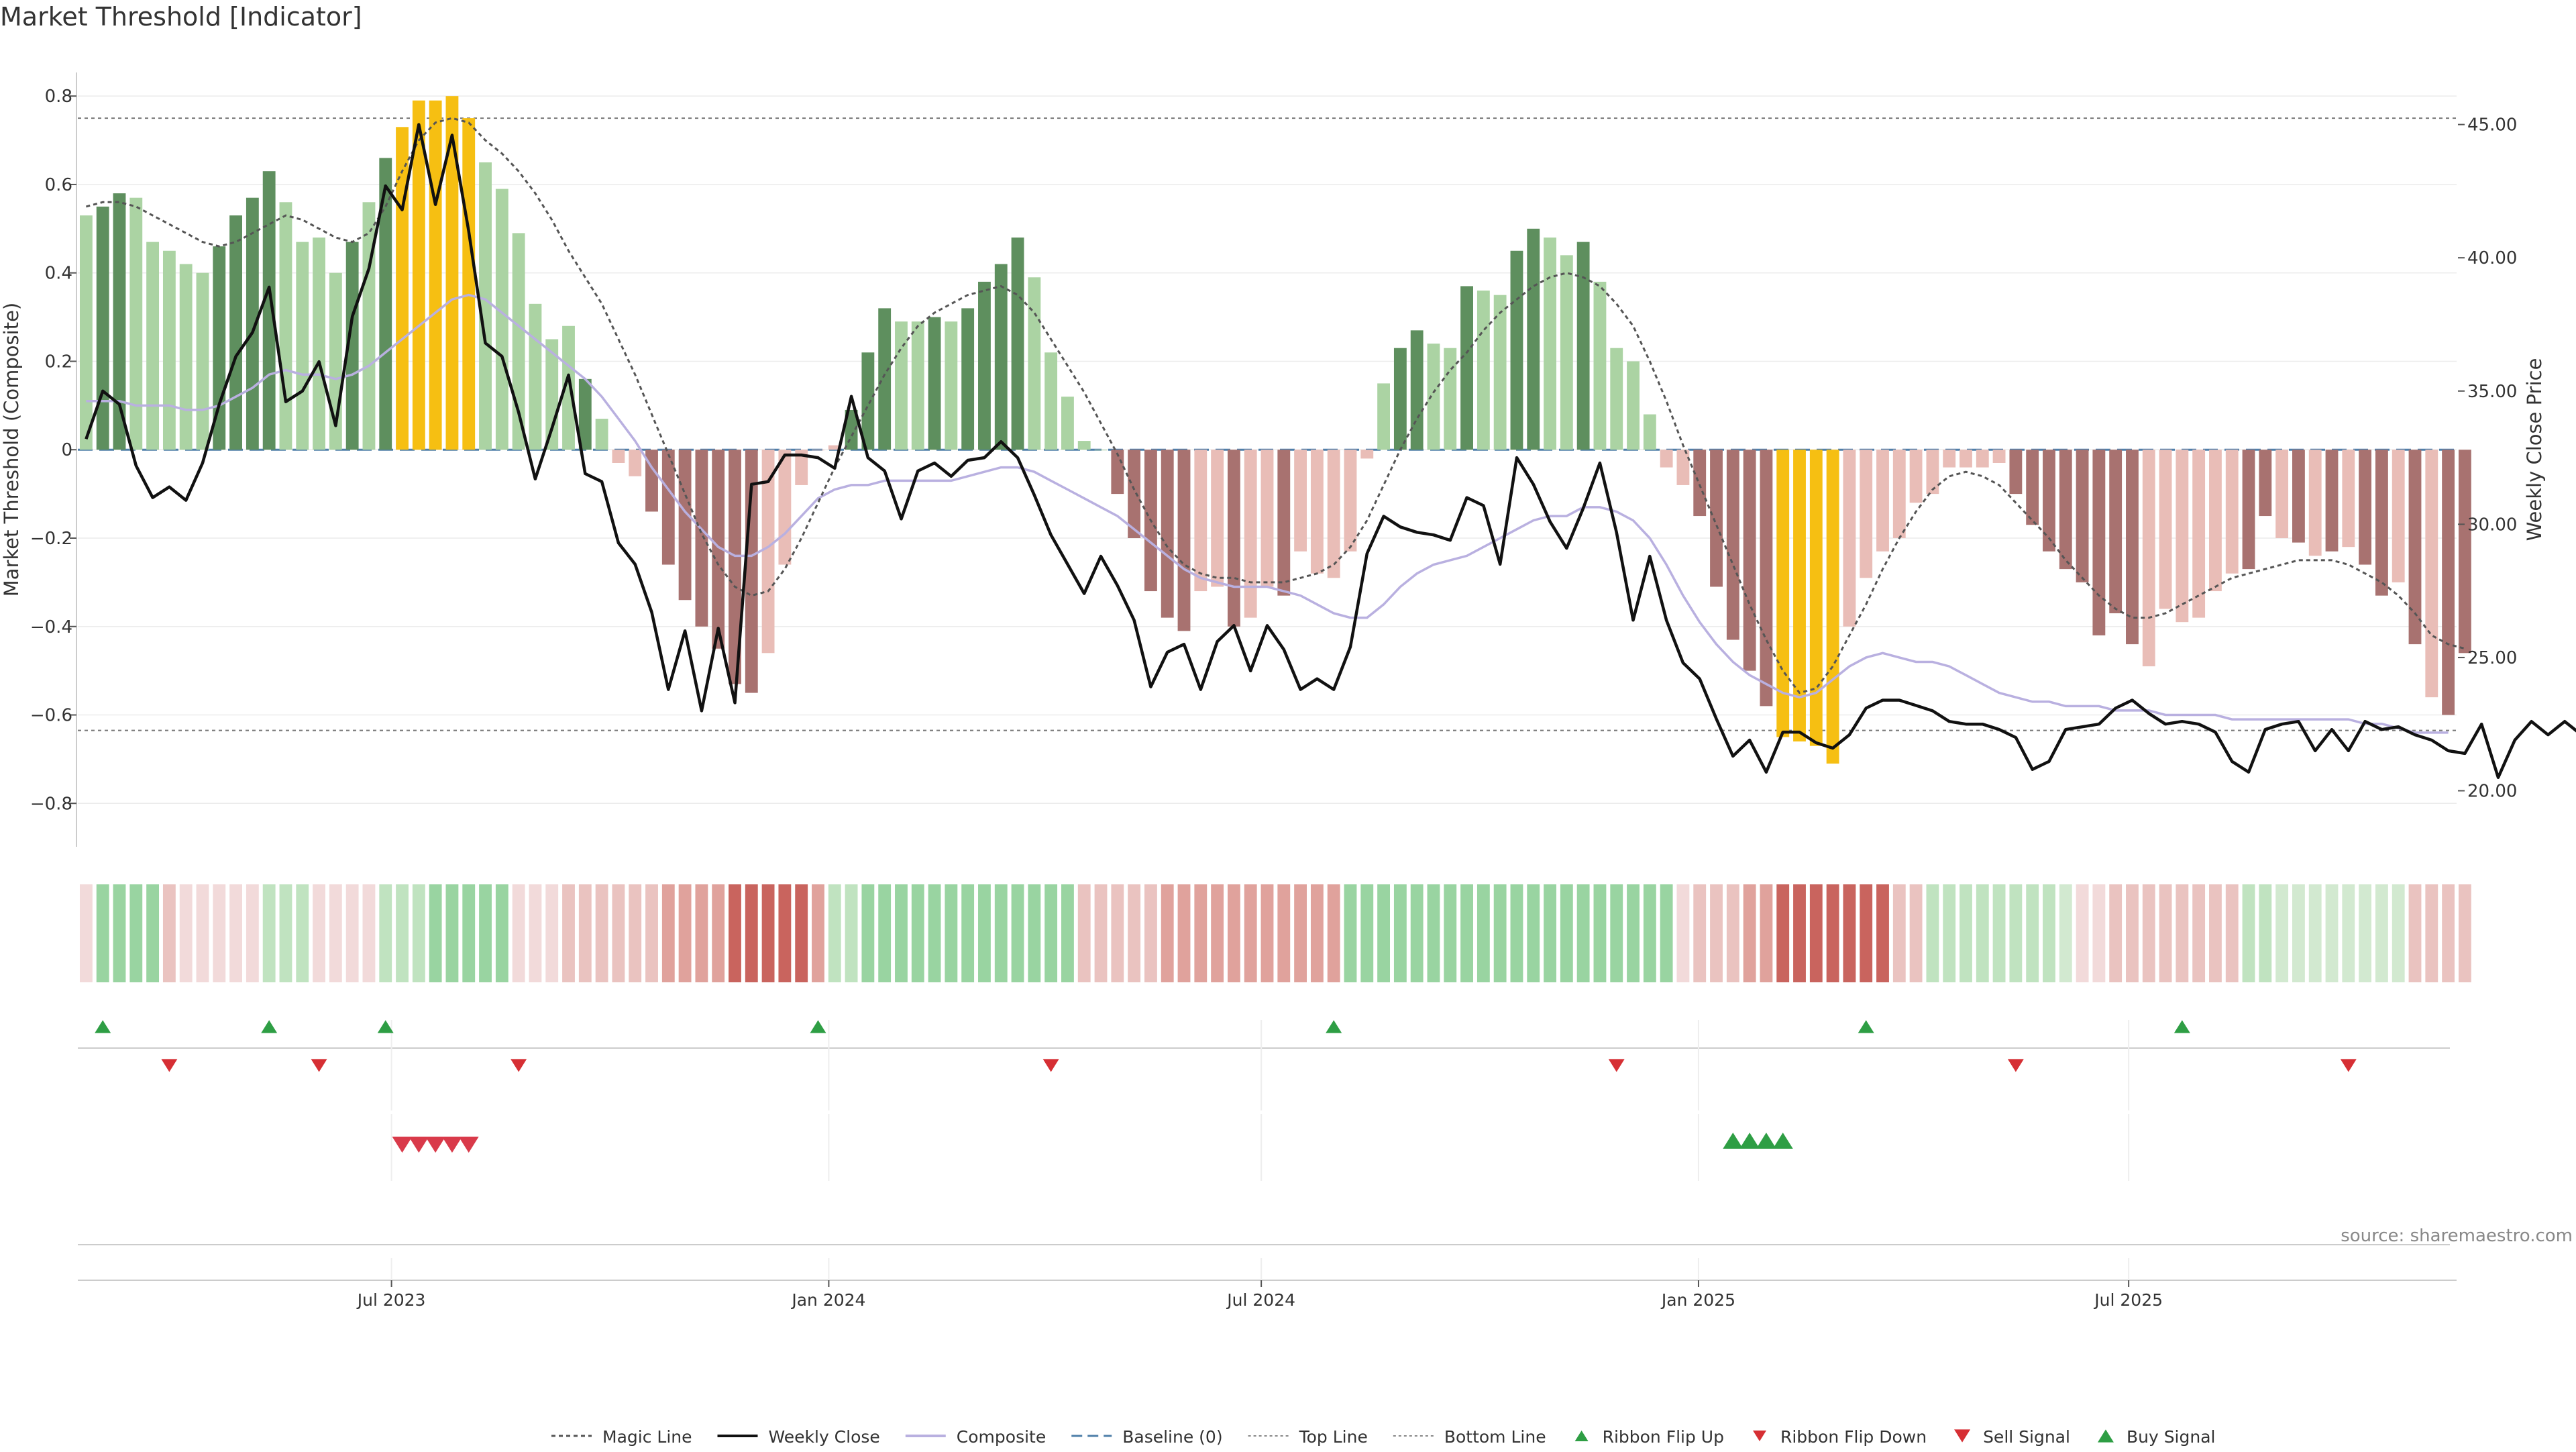 Image resolution: width=2576 pixels, height=1452 pixels. Describe the element at coordinates (1264, 1065) in the screenshot. I see `ribbon-flip-panel` at that location.